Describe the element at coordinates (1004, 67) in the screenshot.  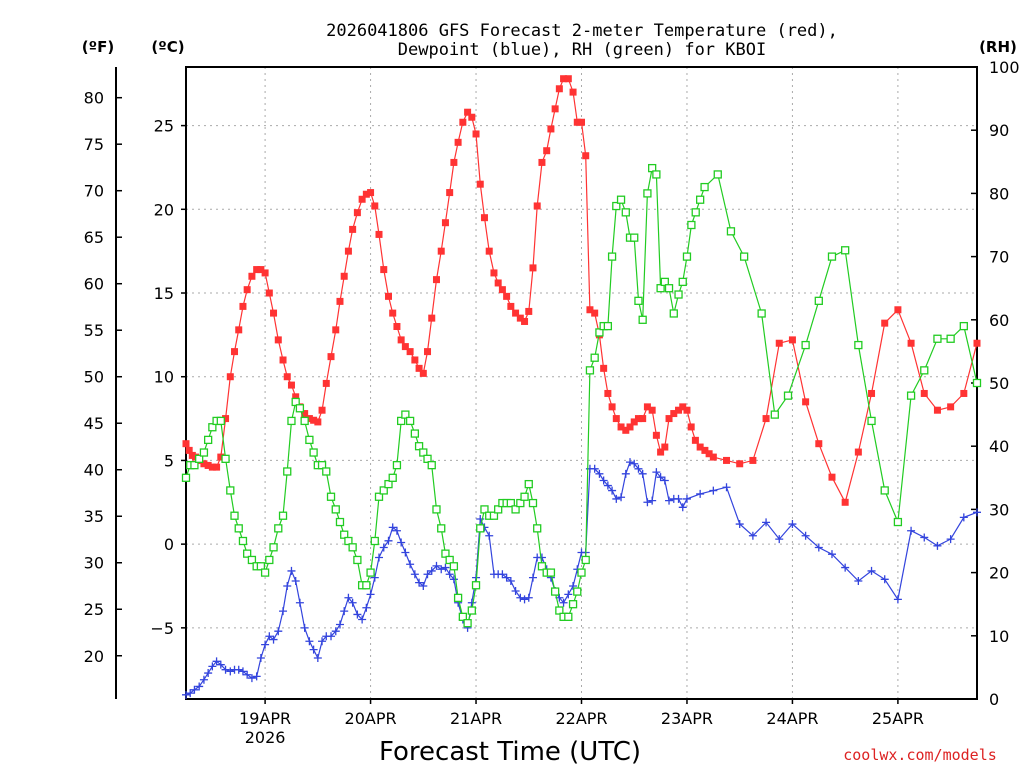
I see `rh-tick-label: 100` at that location.